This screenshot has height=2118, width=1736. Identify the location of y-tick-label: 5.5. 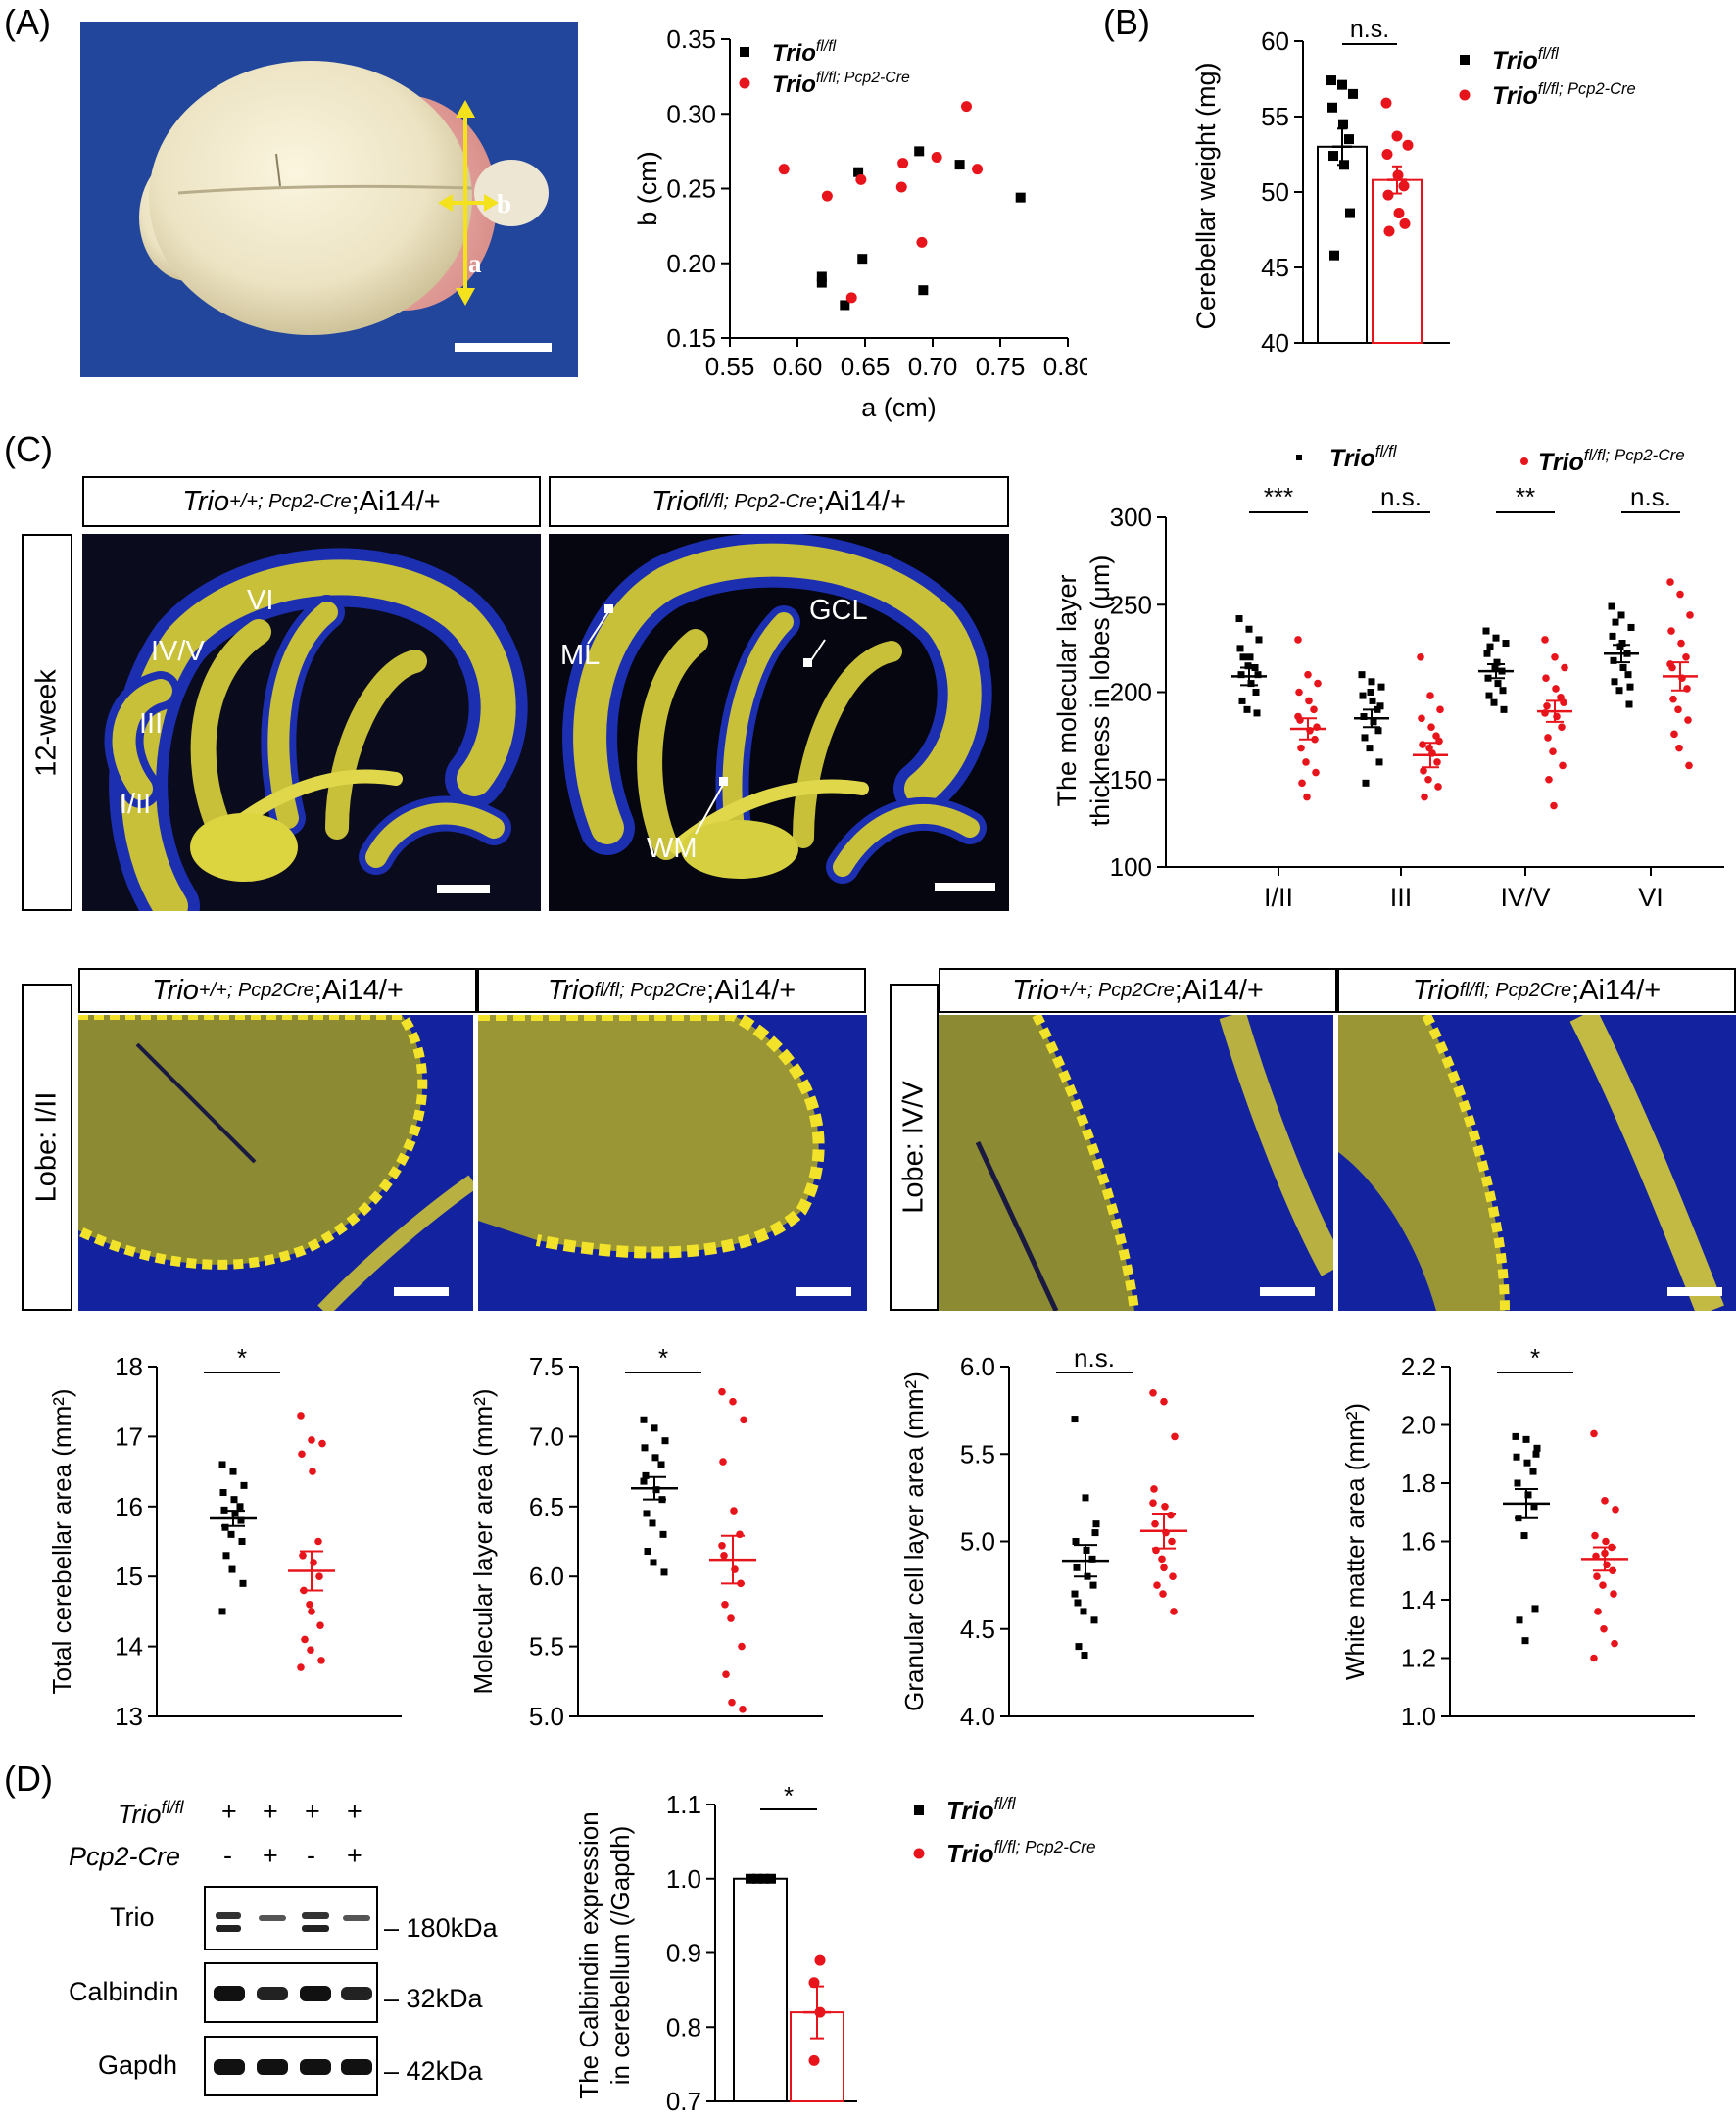
(978, 1453).